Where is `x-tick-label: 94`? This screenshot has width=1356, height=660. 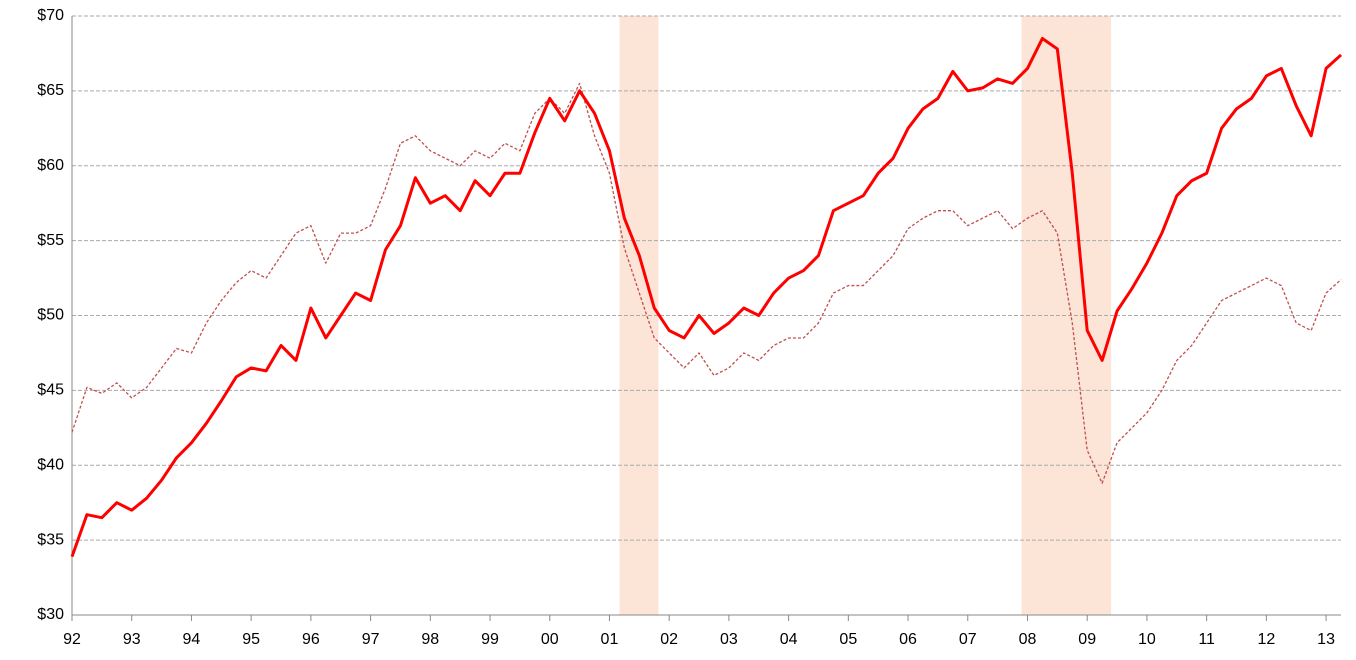
x-tick-label: 94 is located at coordinates (192, 639).